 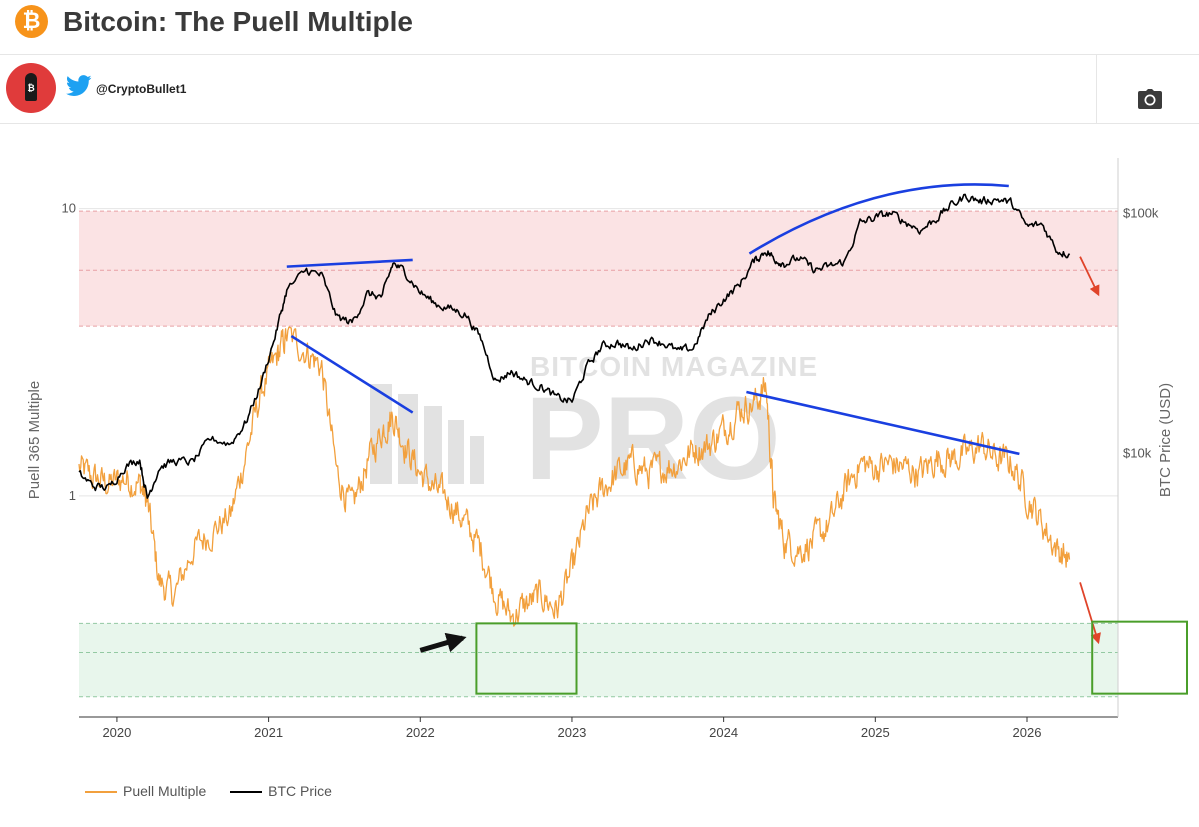 I want to click on legend-btc: BTC Price, so click(x=281, y=791).